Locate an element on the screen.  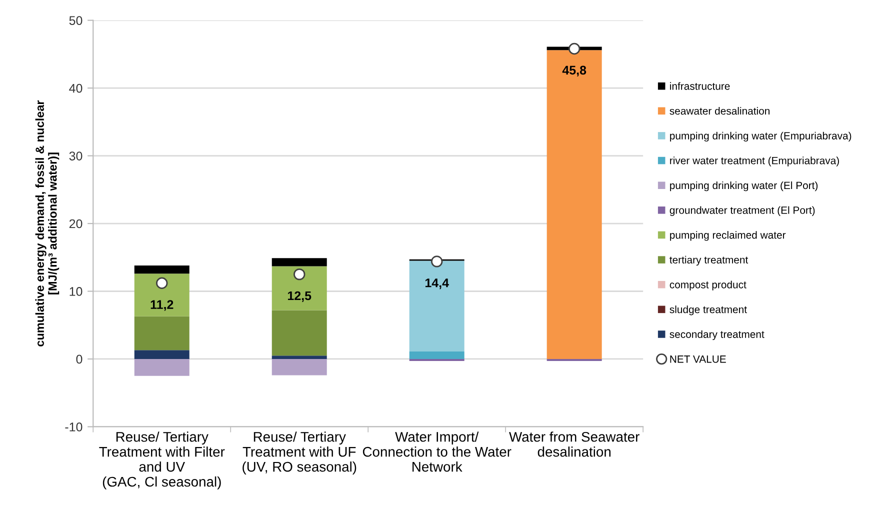
legend-label: NET VALUE is located at coordinates (698, 359).